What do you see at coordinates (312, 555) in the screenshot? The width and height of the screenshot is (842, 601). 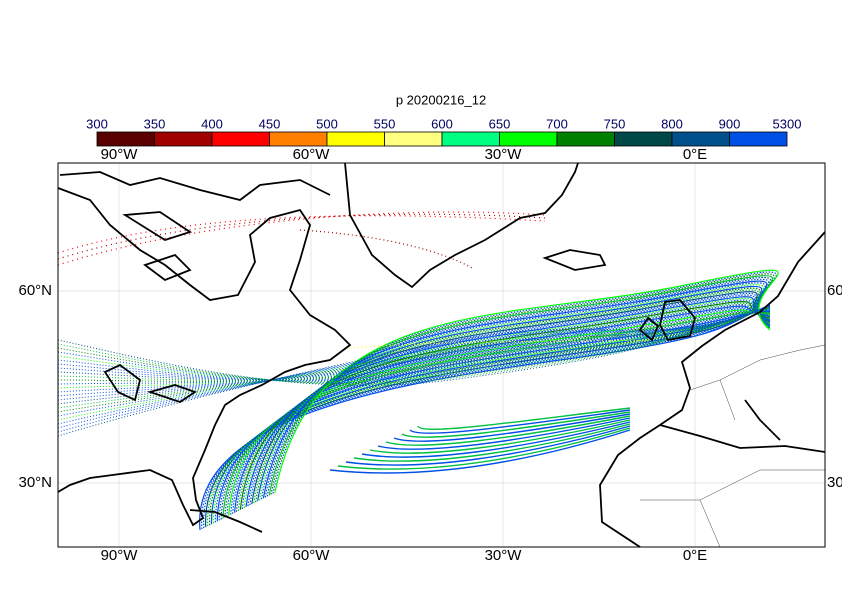 I see `lon-label-bottom: 60°W` at bounding box center [312, 555].